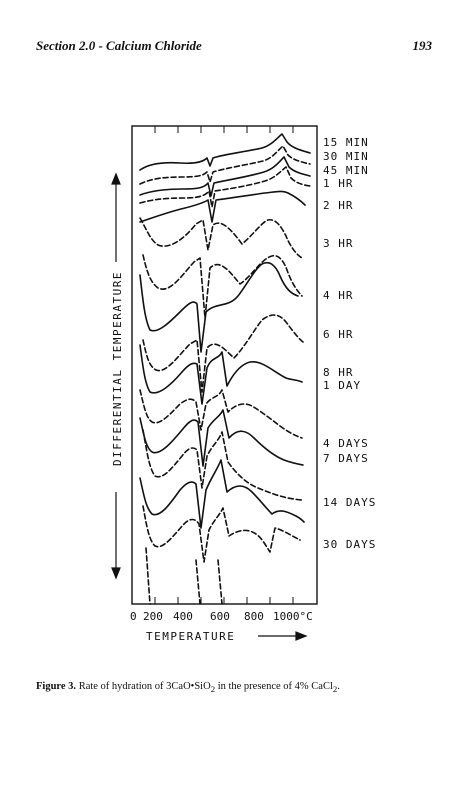  Describe the element at coordinates (222, 206) in the screenshot. I see `curve-2-hr` at that location.